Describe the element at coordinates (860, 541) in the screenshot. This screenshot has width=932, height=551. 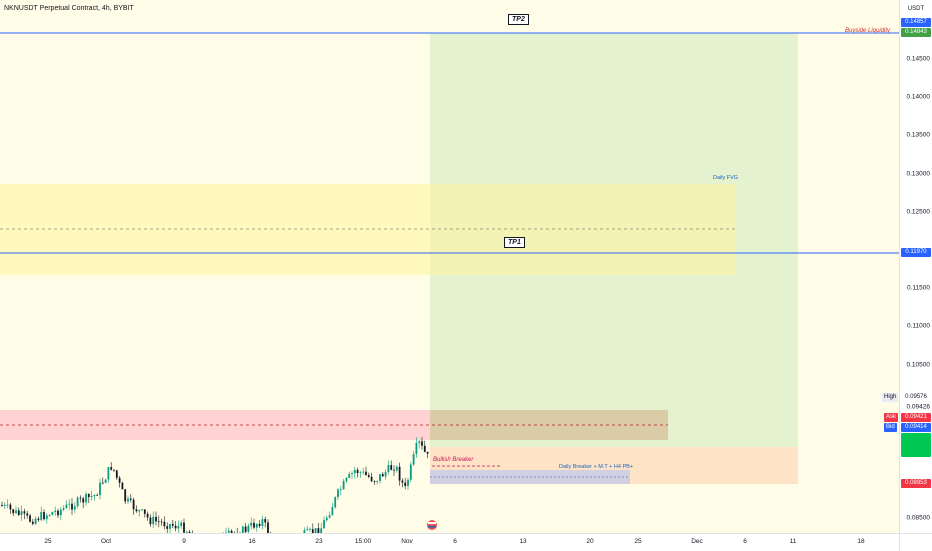
I see `time-label: 18` at that location.